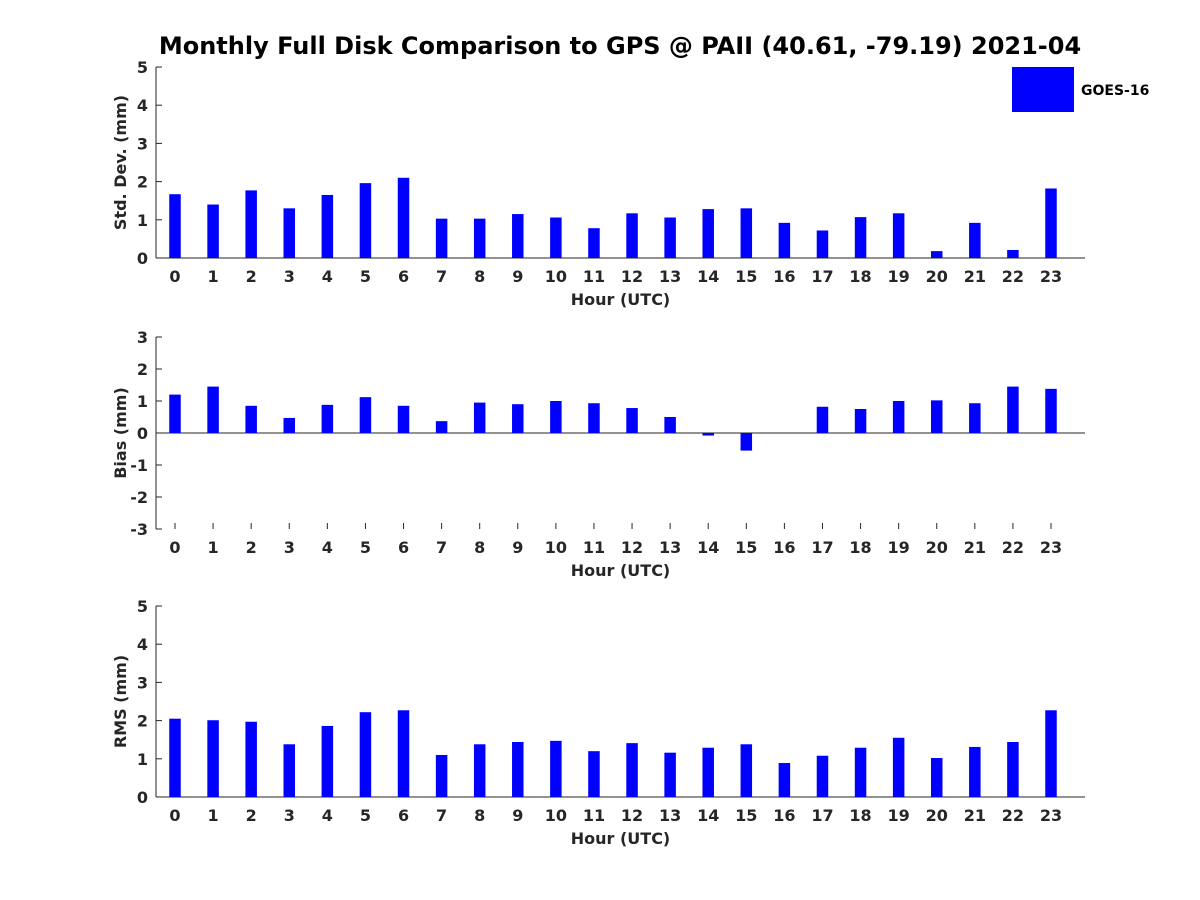  What do you see at coordinates (289, 276) in the screenshot?
I see `x-tick-label: 3` at bounding box center [289, 276].